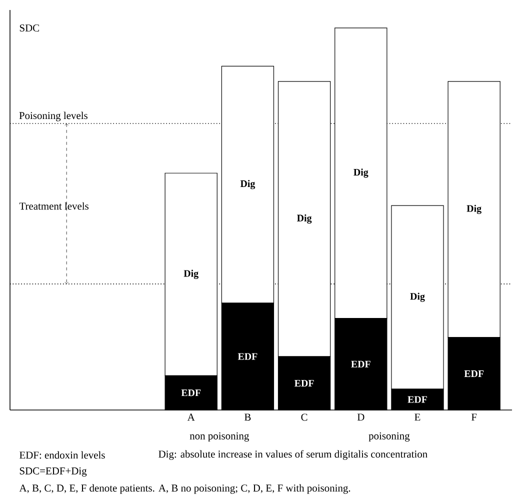  Describe the element at coordinates (417, 399) in the screenshot. I see `series-label: EDF` at that location.